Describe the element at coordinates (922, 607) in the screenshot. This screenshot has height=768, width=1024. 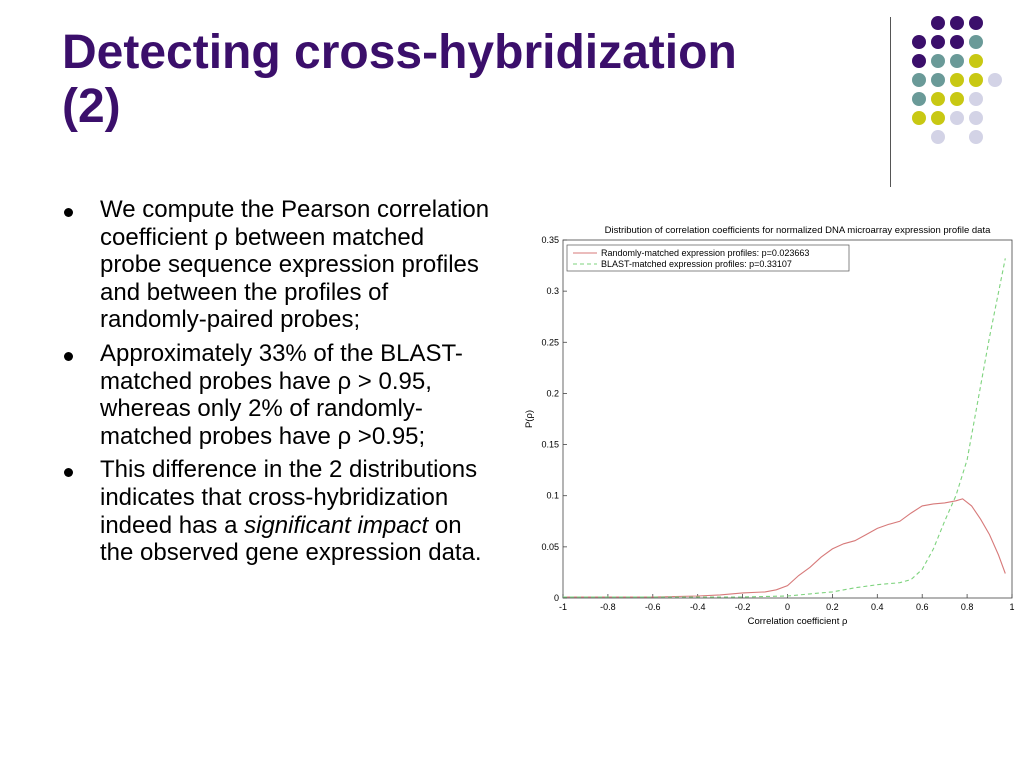
I see `x-tick-label: 0.6` at that location.